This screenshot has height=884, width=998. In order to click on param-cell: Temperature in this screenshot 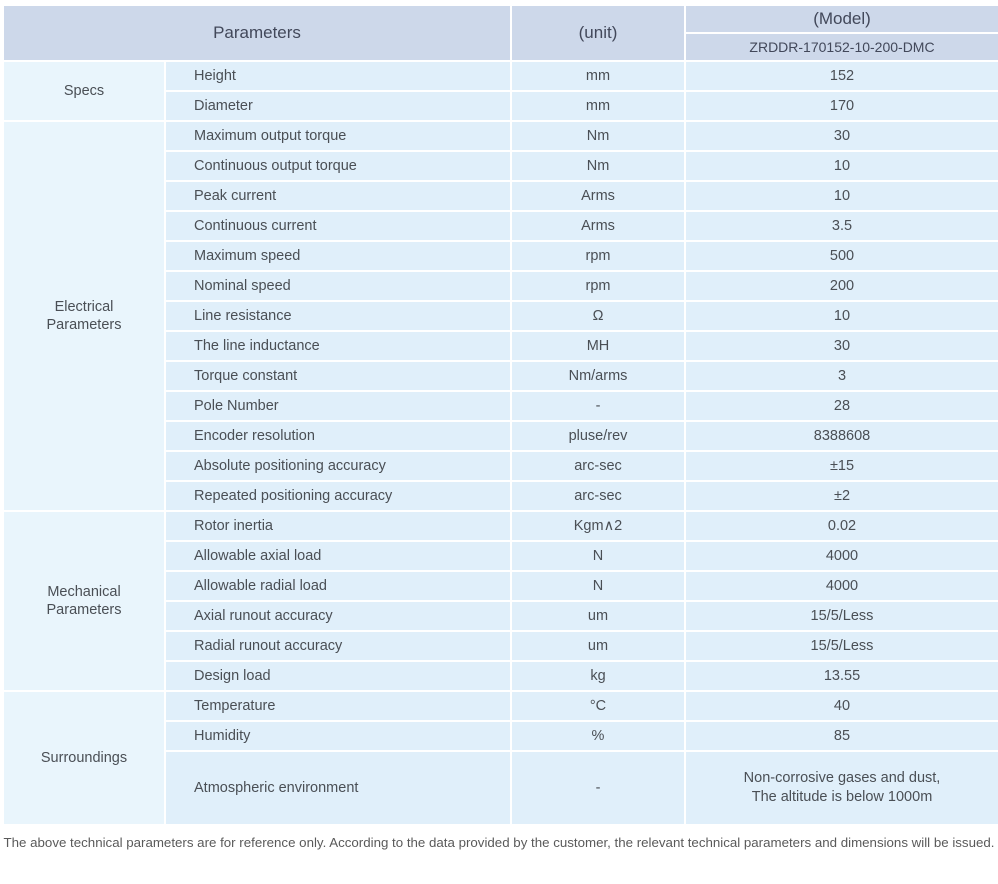, I will do `click(338, 706)`.